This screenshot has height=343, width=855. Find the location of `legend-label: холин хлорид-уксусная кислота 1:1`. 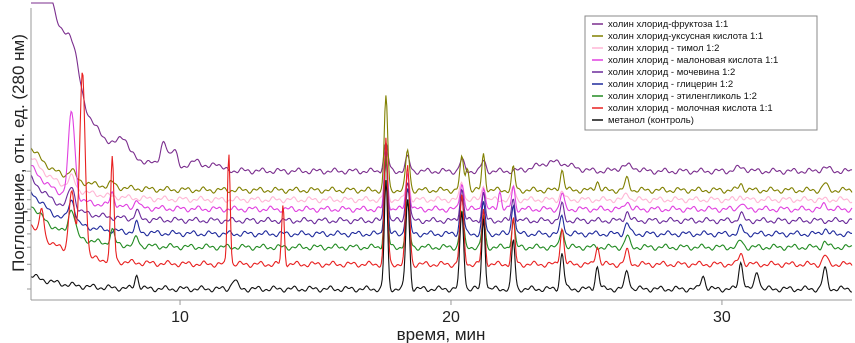

legend-label: холин хлорид-уксусная кислота 1:1 is located at coordinates (685, 36).